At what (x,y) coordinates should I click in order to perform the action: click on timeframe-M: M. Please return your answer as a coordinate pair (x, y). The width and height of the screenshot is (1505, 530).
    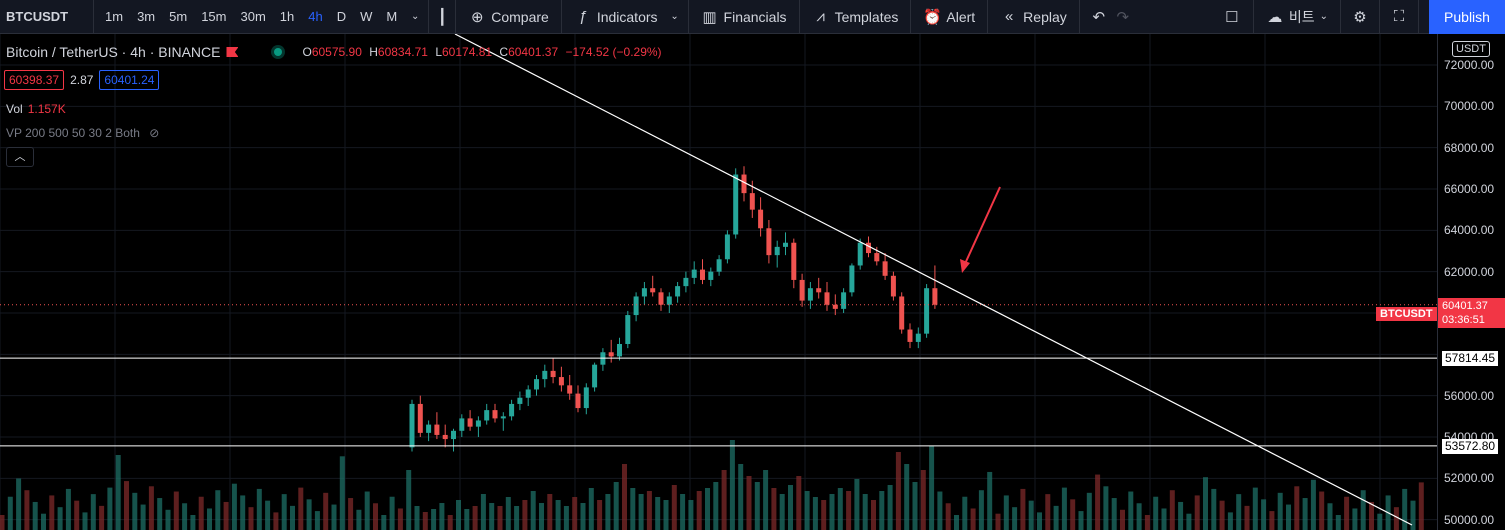
    Looking at the image, I should click on (392, 16).